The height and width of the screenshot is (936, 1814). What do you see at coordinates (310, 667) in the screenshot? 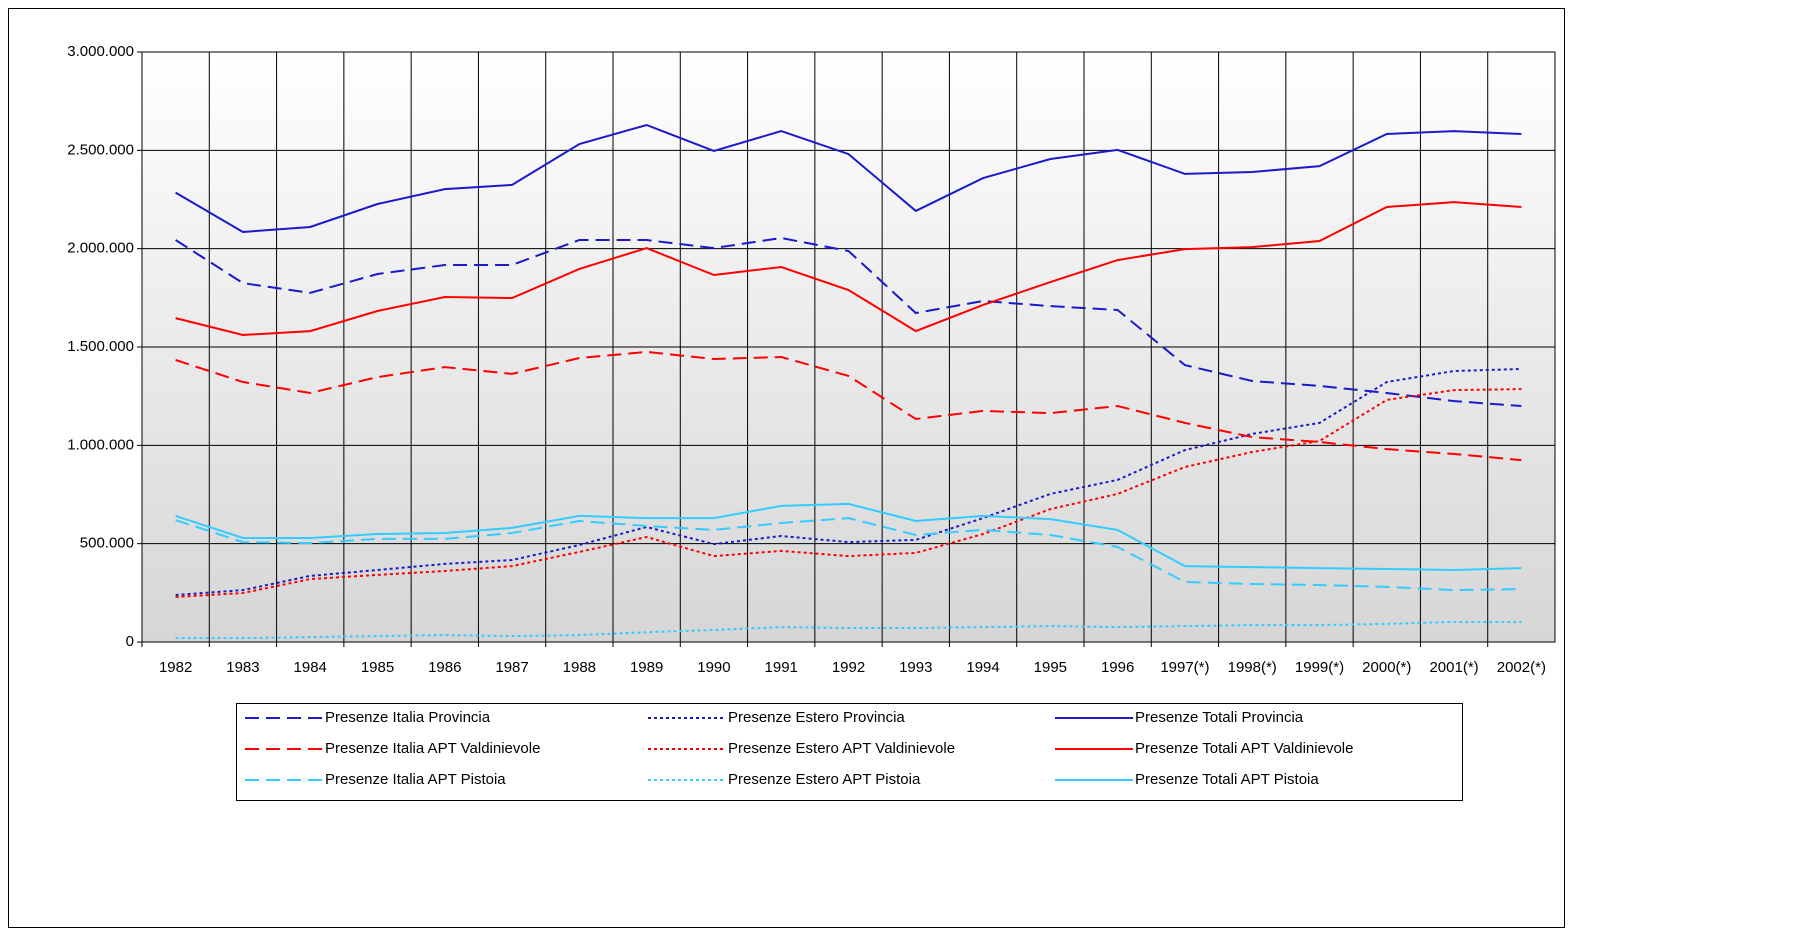
I see `x-tick-label: 1984` at bounding box center [310, 667].